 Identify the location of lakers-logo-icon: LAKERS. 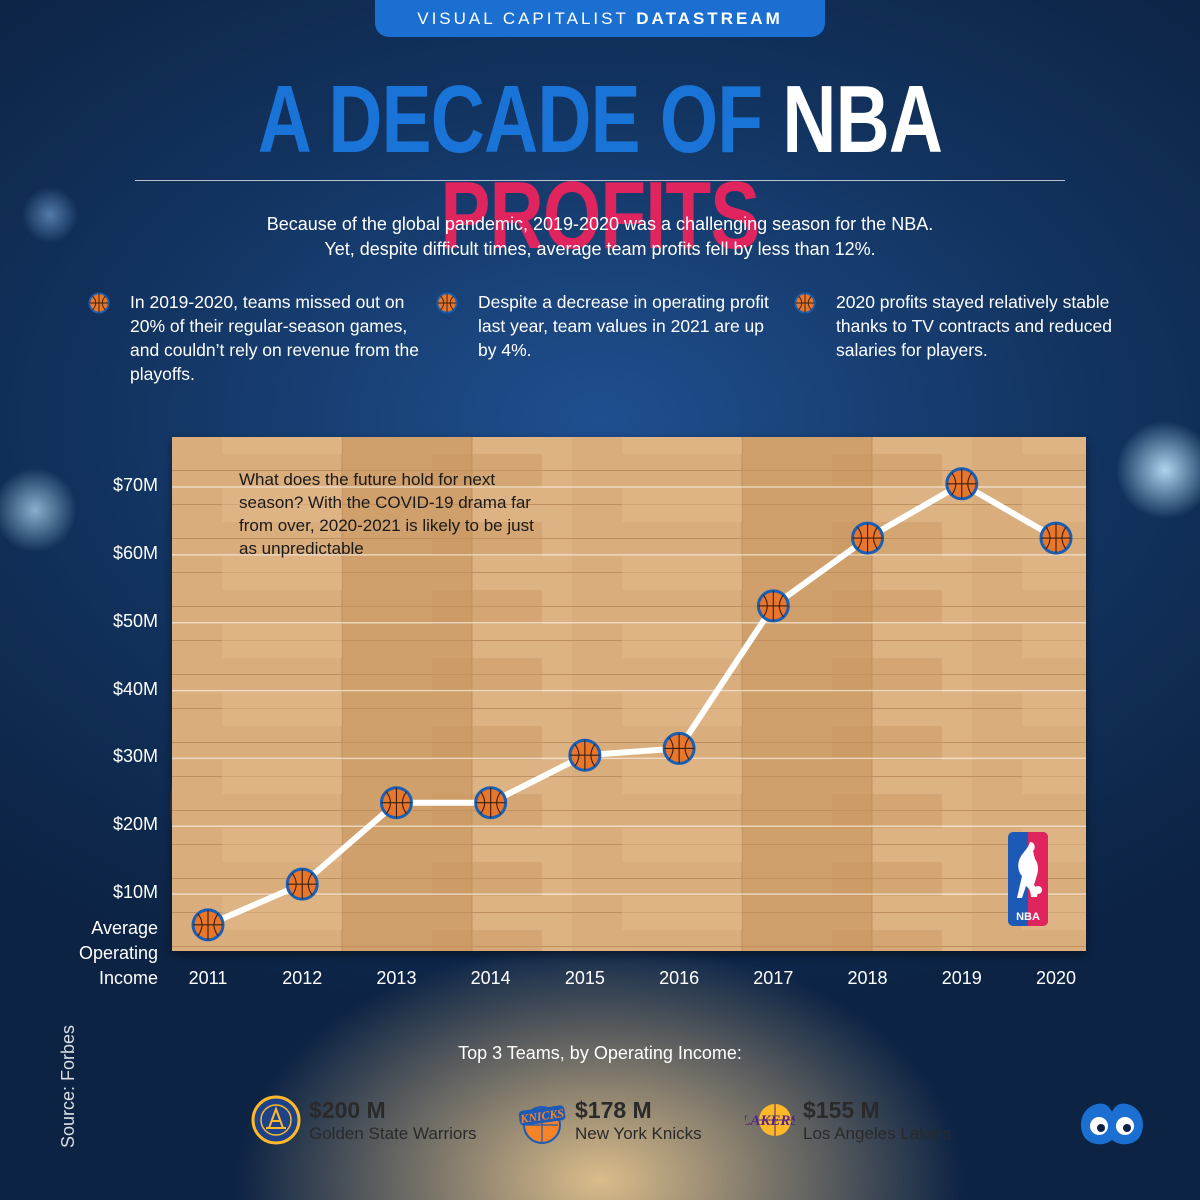
(770, 1120).